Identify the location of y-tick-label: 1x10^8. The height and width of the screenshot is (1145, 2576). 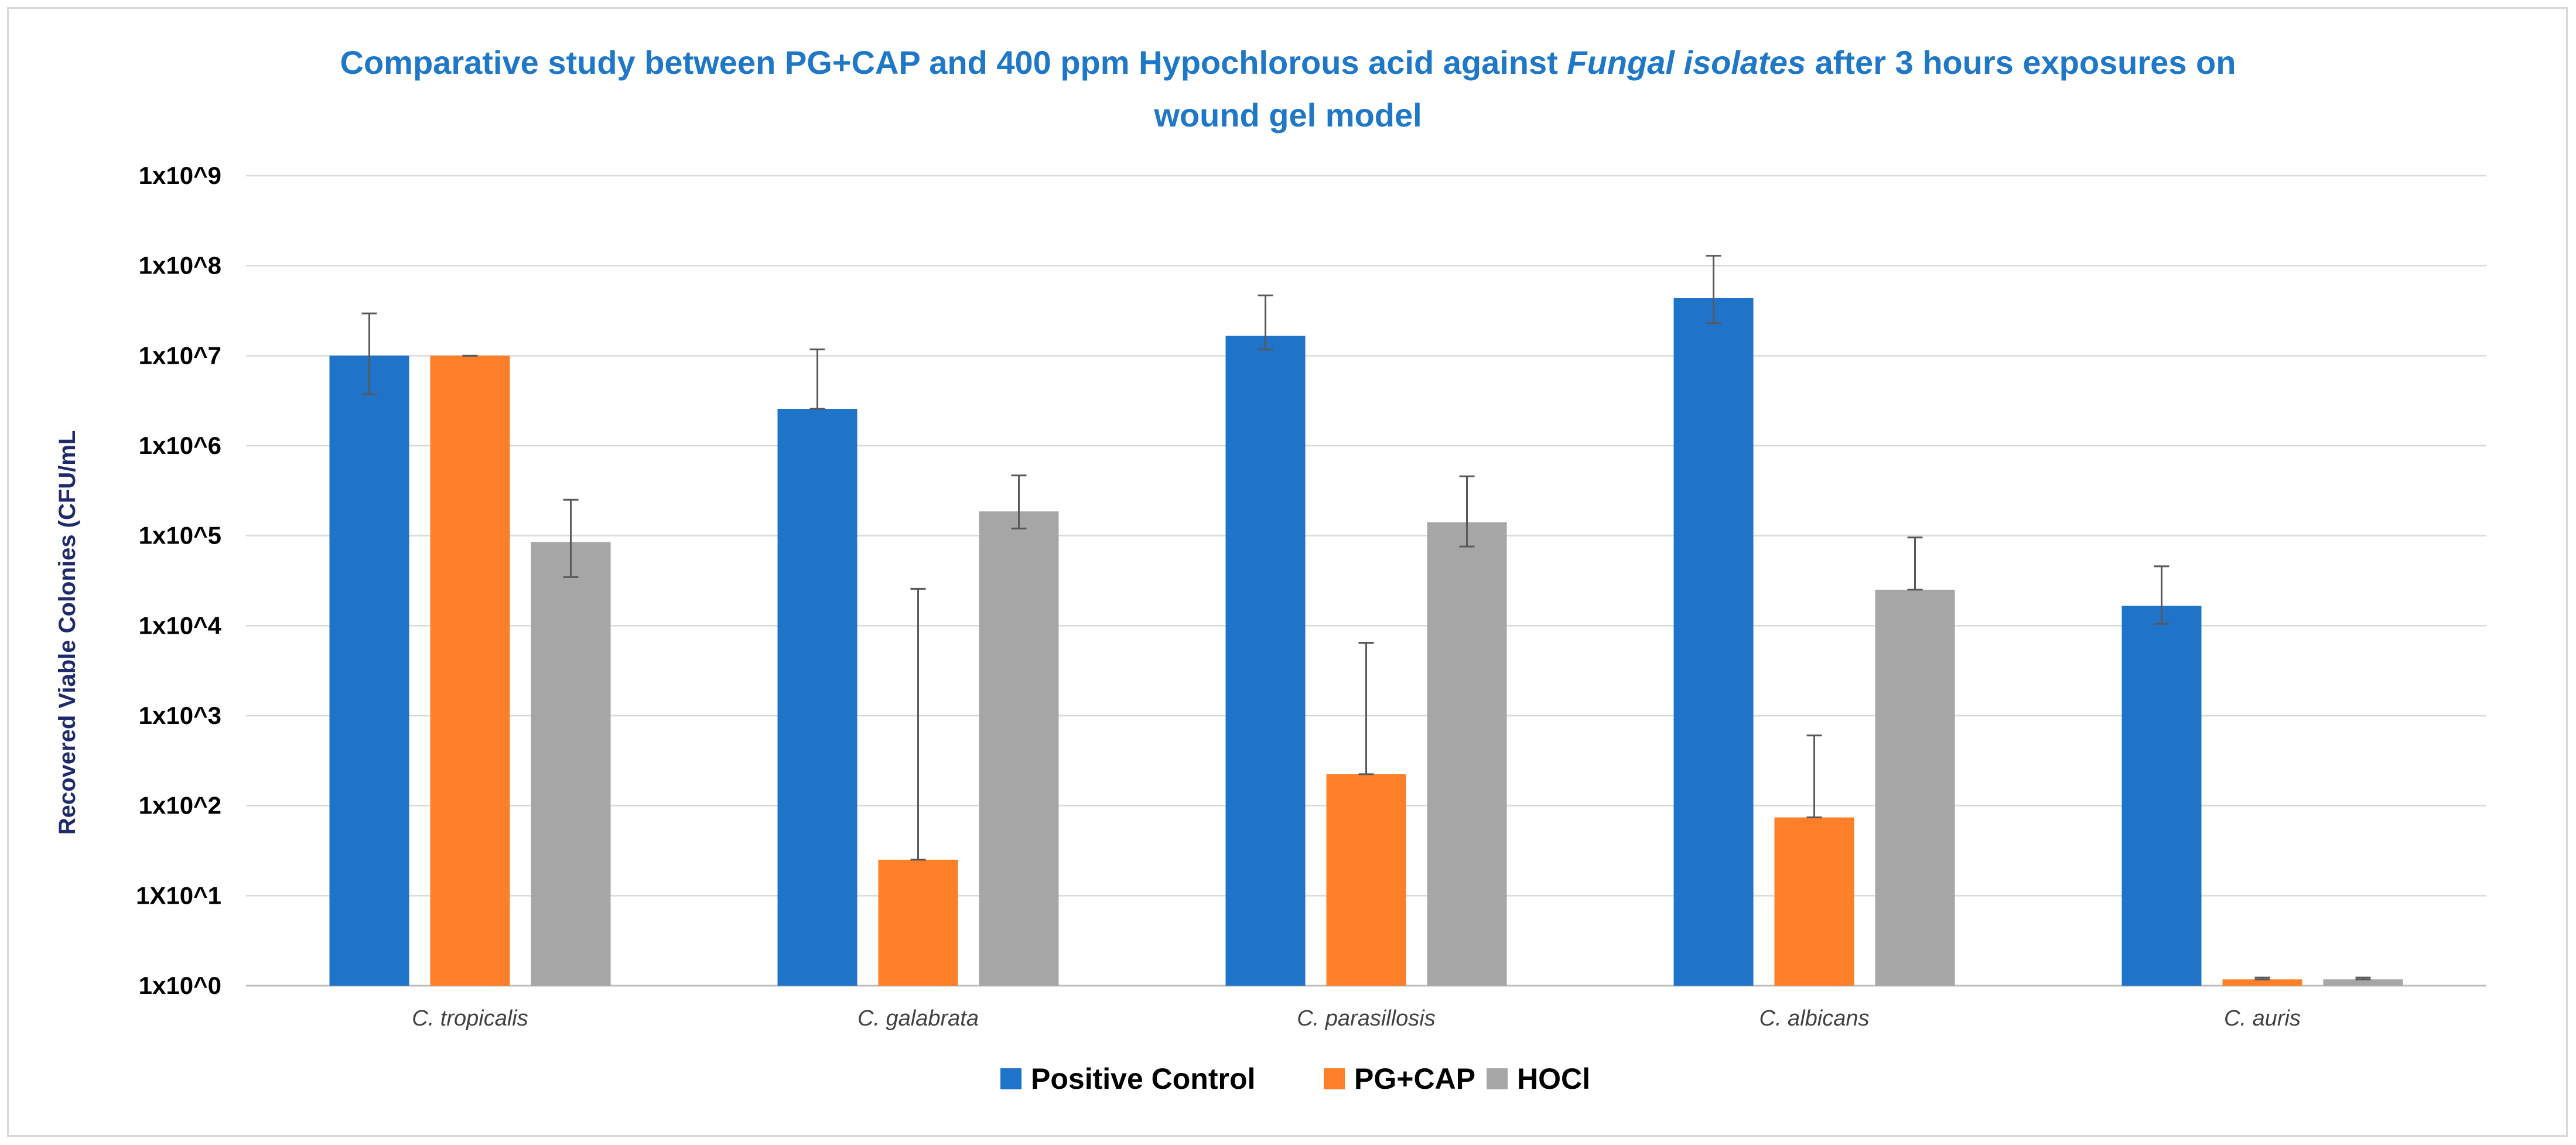
(180, 265).